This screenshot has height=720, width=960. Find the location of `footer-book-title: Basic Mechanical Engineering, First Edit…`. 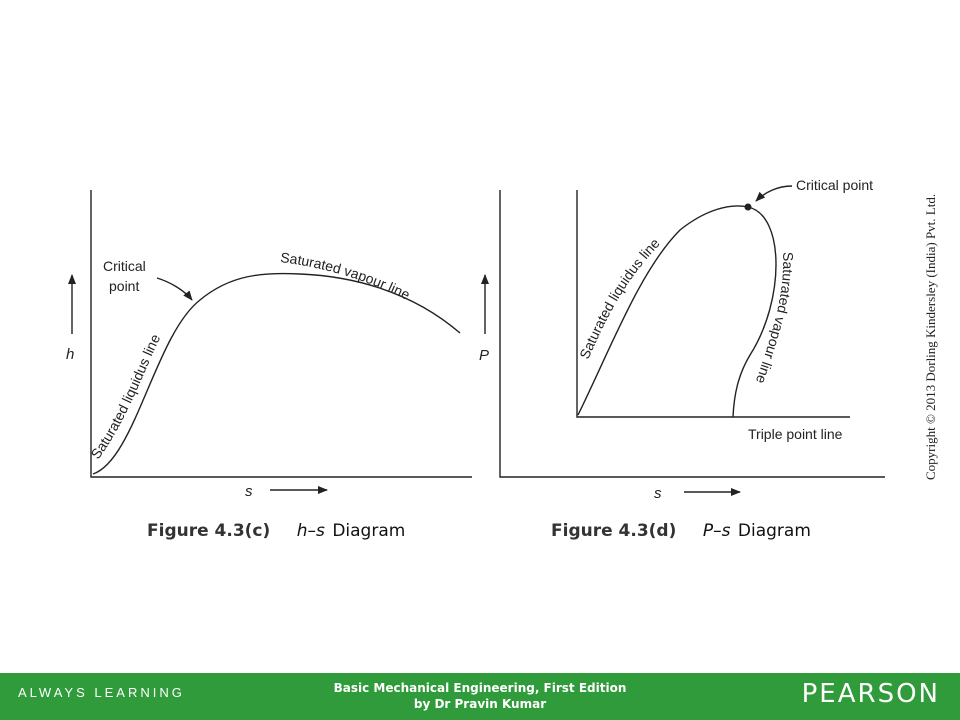

footer-book-title: Basic Mechanical Engineering, First Edit… is located at coordinates (480, 688).